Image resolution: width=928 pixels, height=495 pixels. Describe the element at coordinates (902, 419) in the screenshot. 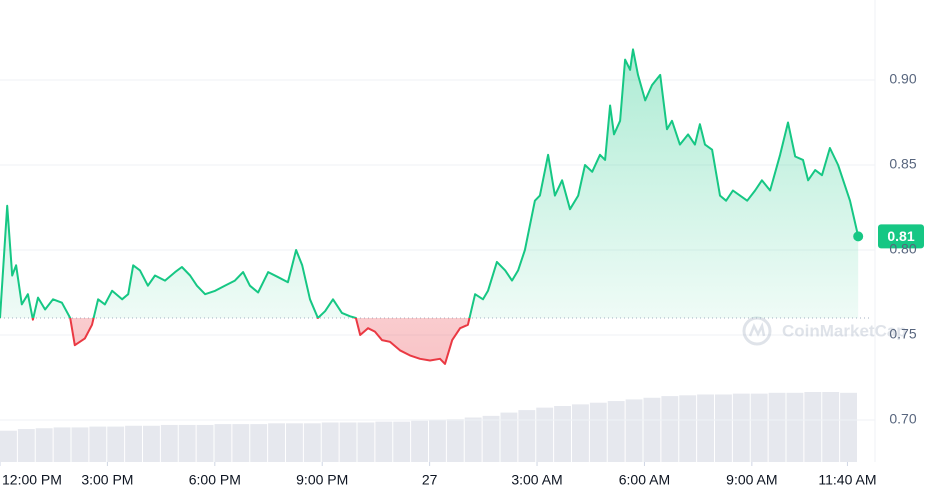

I see `y-tick-label: 0.70` at that location.